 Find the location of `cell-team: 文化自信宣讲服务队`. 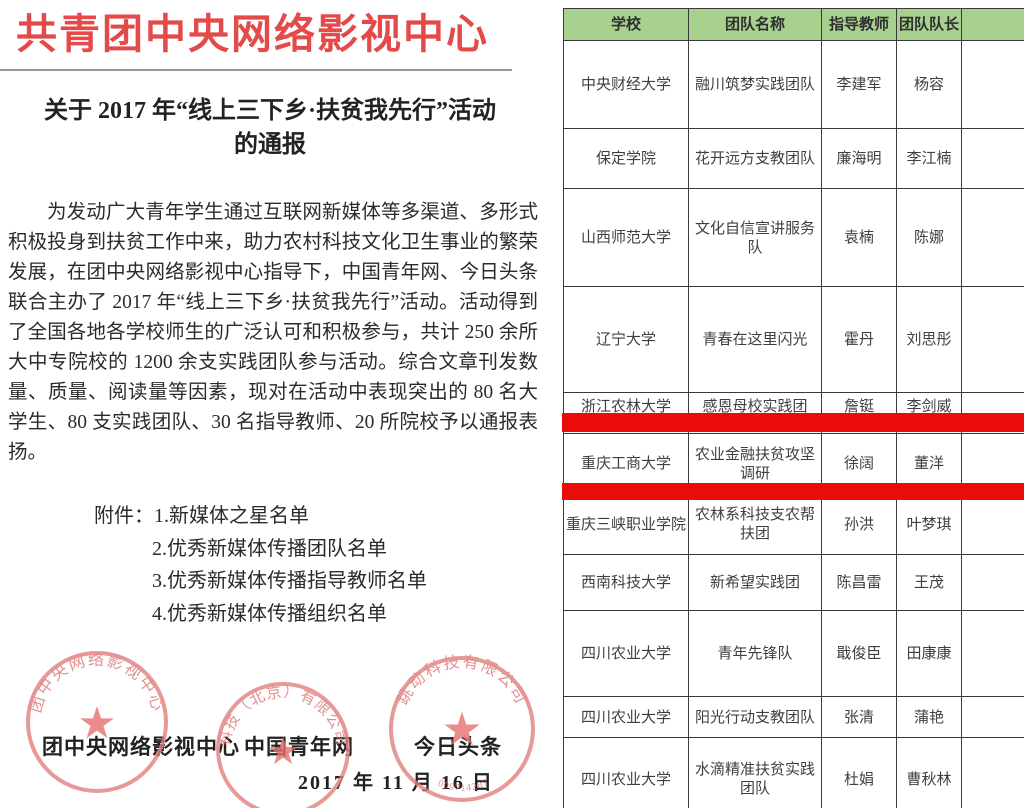

cell-team: 文化自信宣讲服务队 is located at coordinates (755, 237).